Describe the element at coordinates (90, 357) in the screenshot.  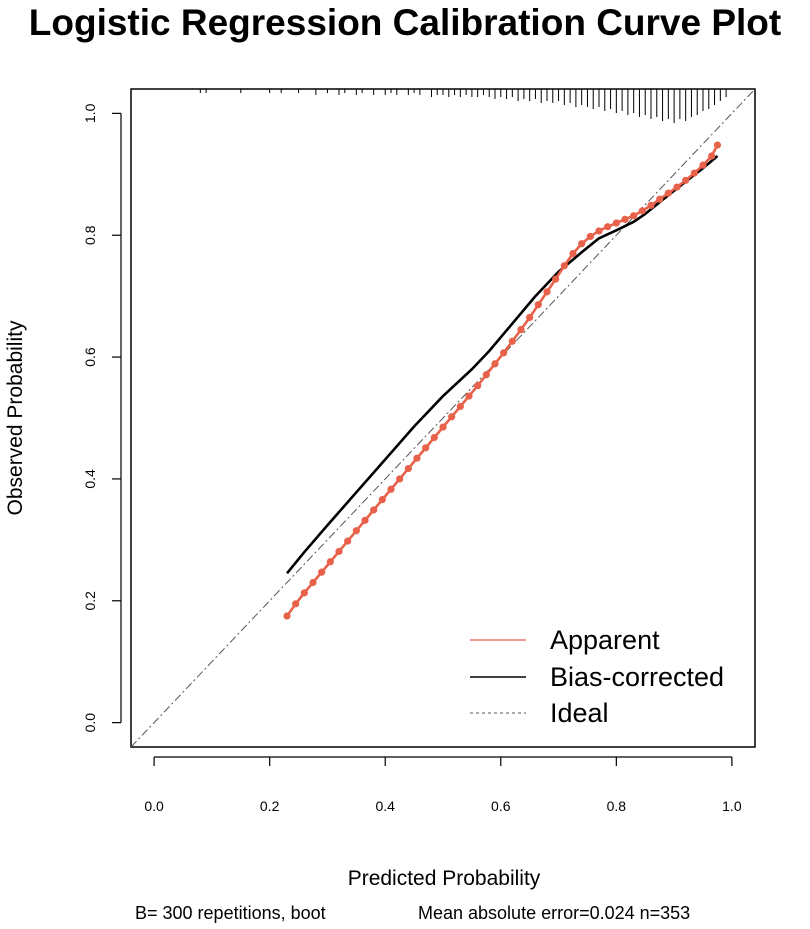
I see `y-tick-label: 0.6` at that location.